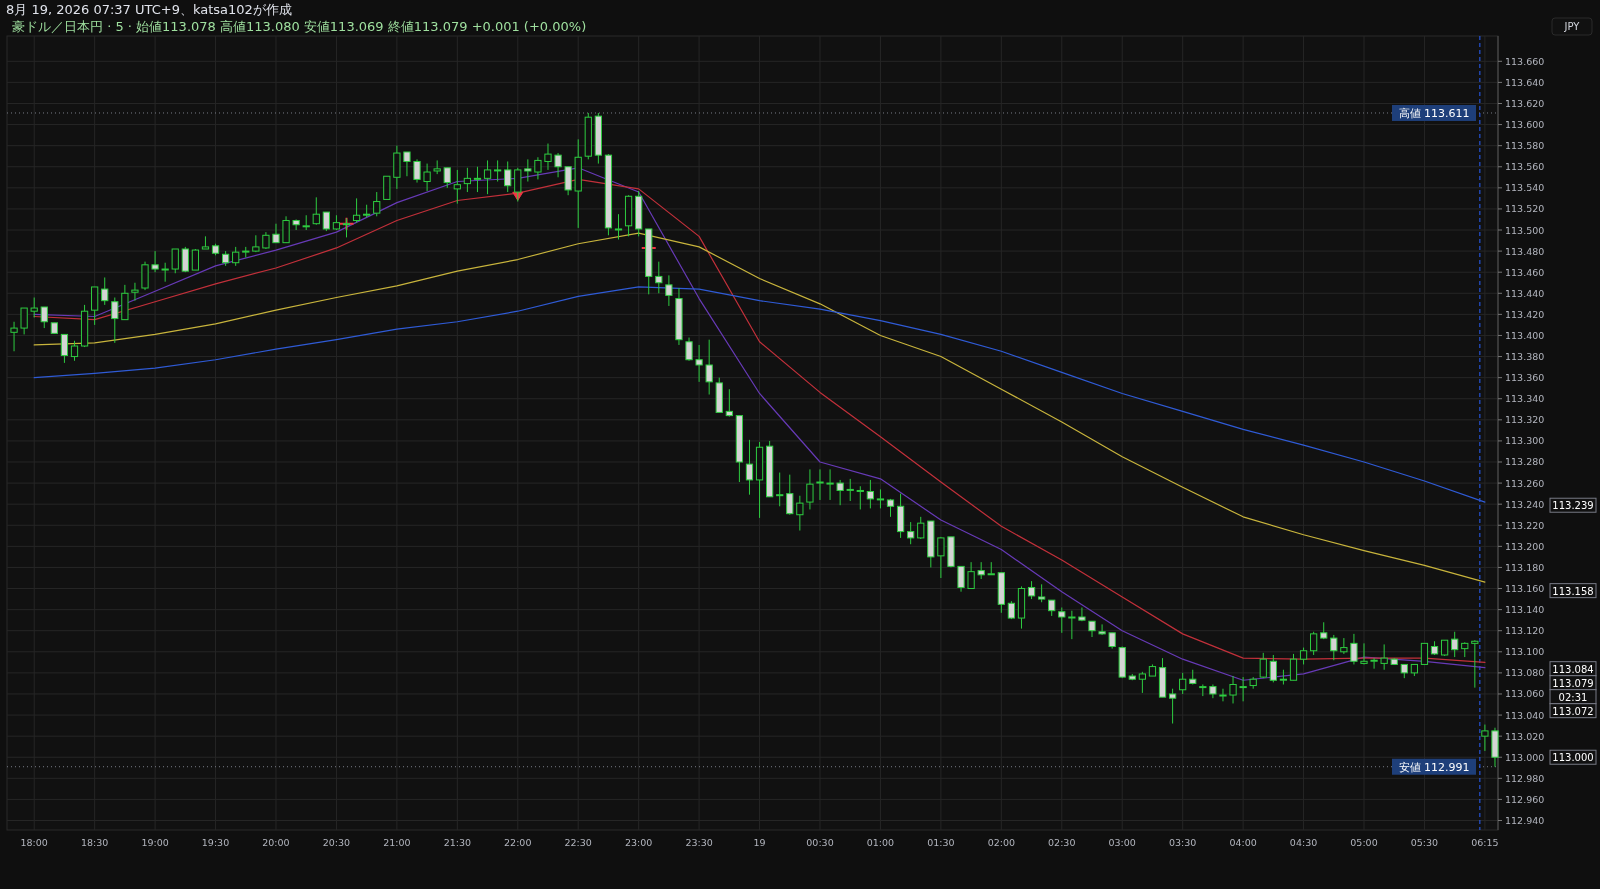 The width and height of the screenshot is (1600, 889). Describe the element at coordinates (1525, 567) in the screenshot. I see `y-tick-label: 113.180` at that location.